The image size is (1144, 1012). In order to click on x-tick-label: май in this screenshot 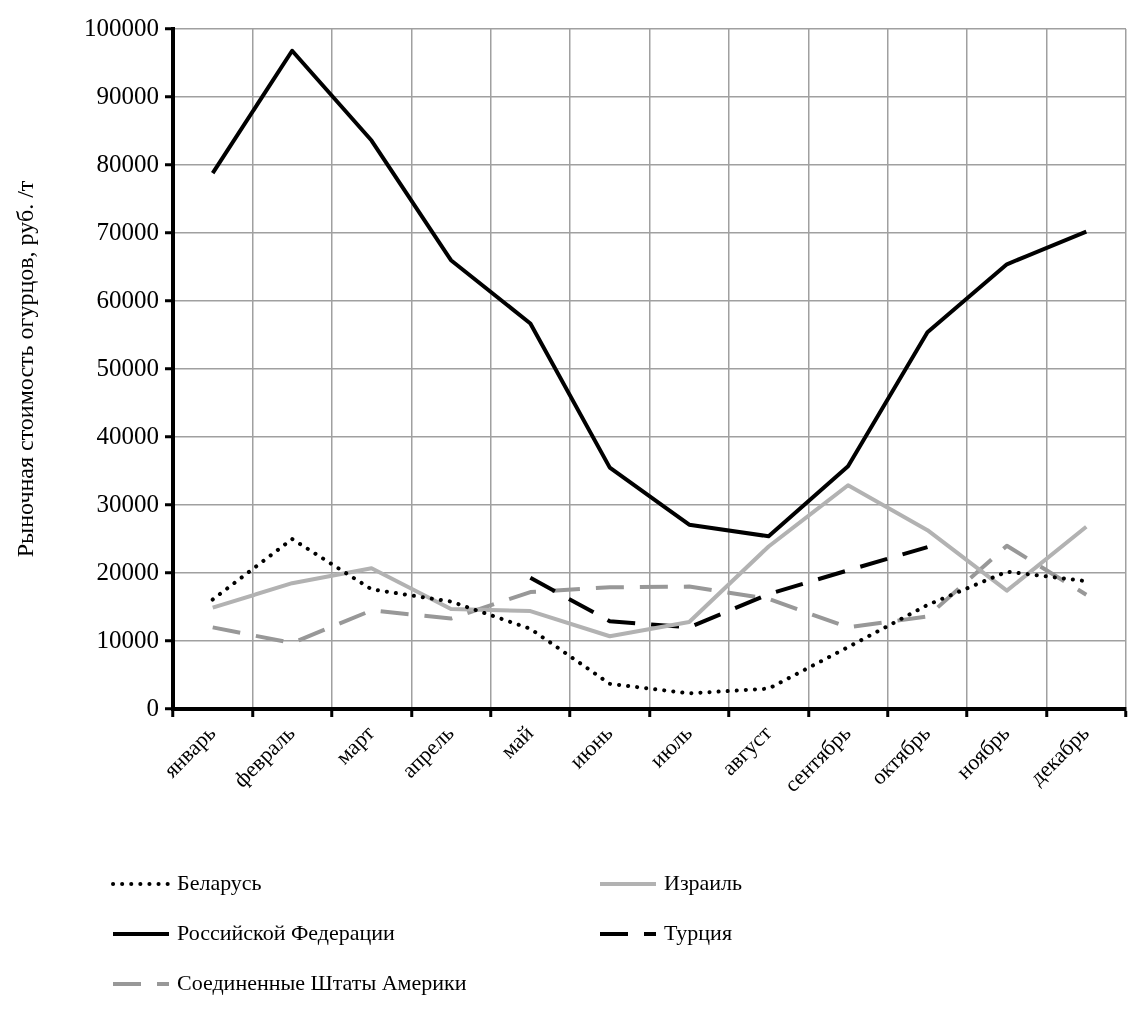, I will do `click(517, 741)`.